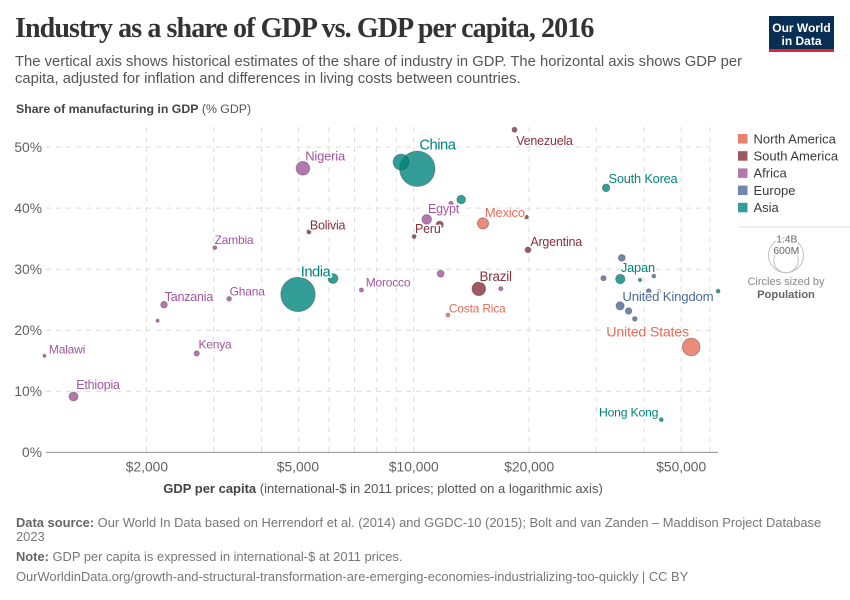 This screenshot has width=850, height=600. What do you see at coordinates (67, 350) in the screenshot?
I see `svg-text: Malawi` at bounding box center [67, 350].